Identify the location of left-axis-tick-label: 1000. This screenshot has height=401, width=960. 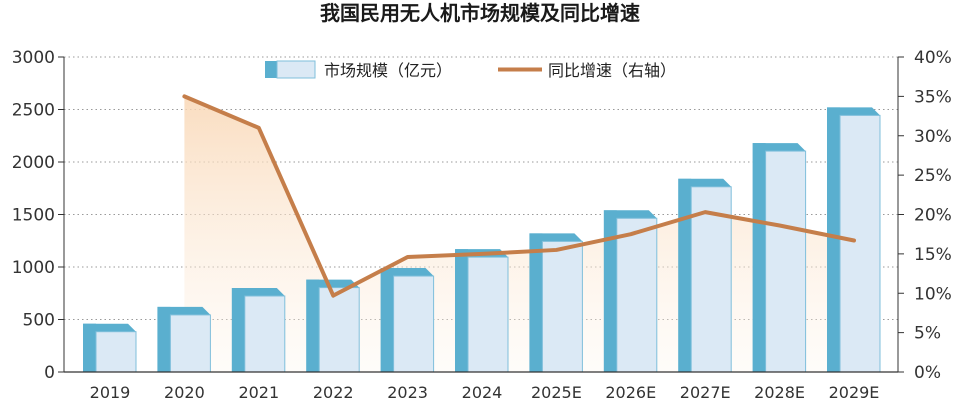
(33, 268).